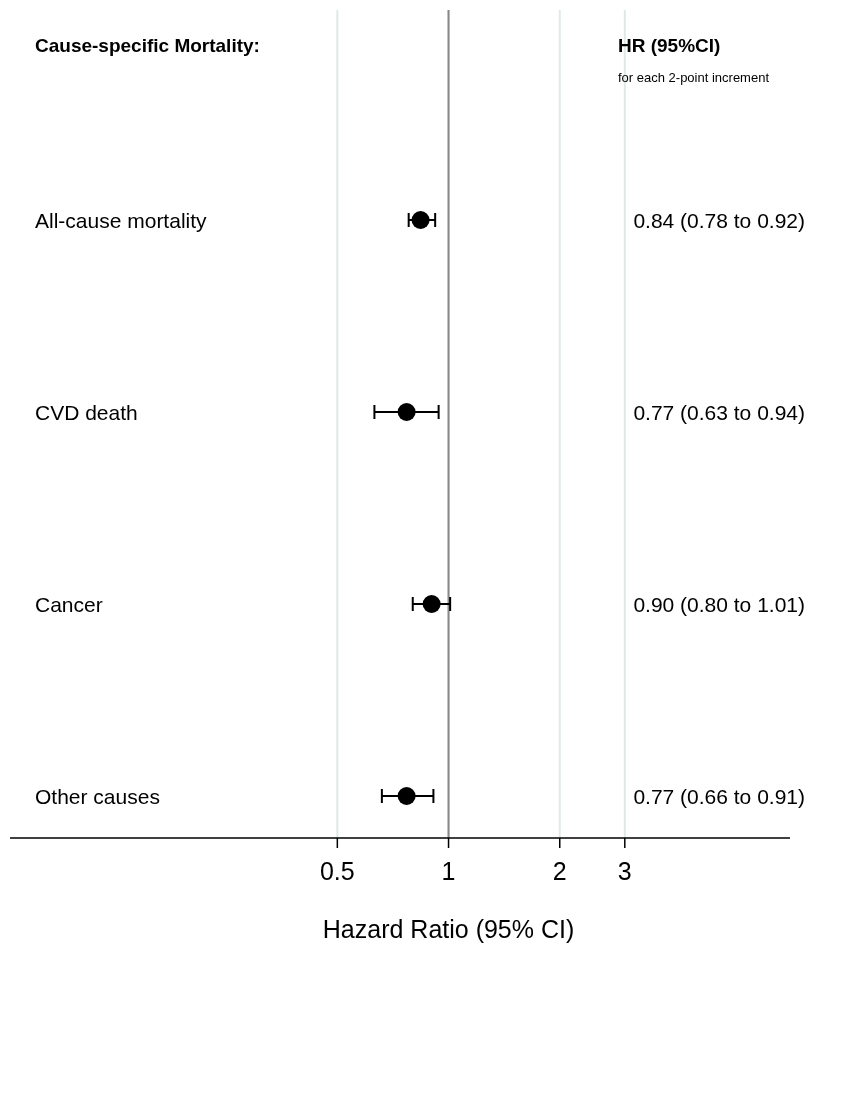  Describe the element at coordinates (121, 220) in the screenshot. I see `y-tick-label: All-cause mortality` at that location.